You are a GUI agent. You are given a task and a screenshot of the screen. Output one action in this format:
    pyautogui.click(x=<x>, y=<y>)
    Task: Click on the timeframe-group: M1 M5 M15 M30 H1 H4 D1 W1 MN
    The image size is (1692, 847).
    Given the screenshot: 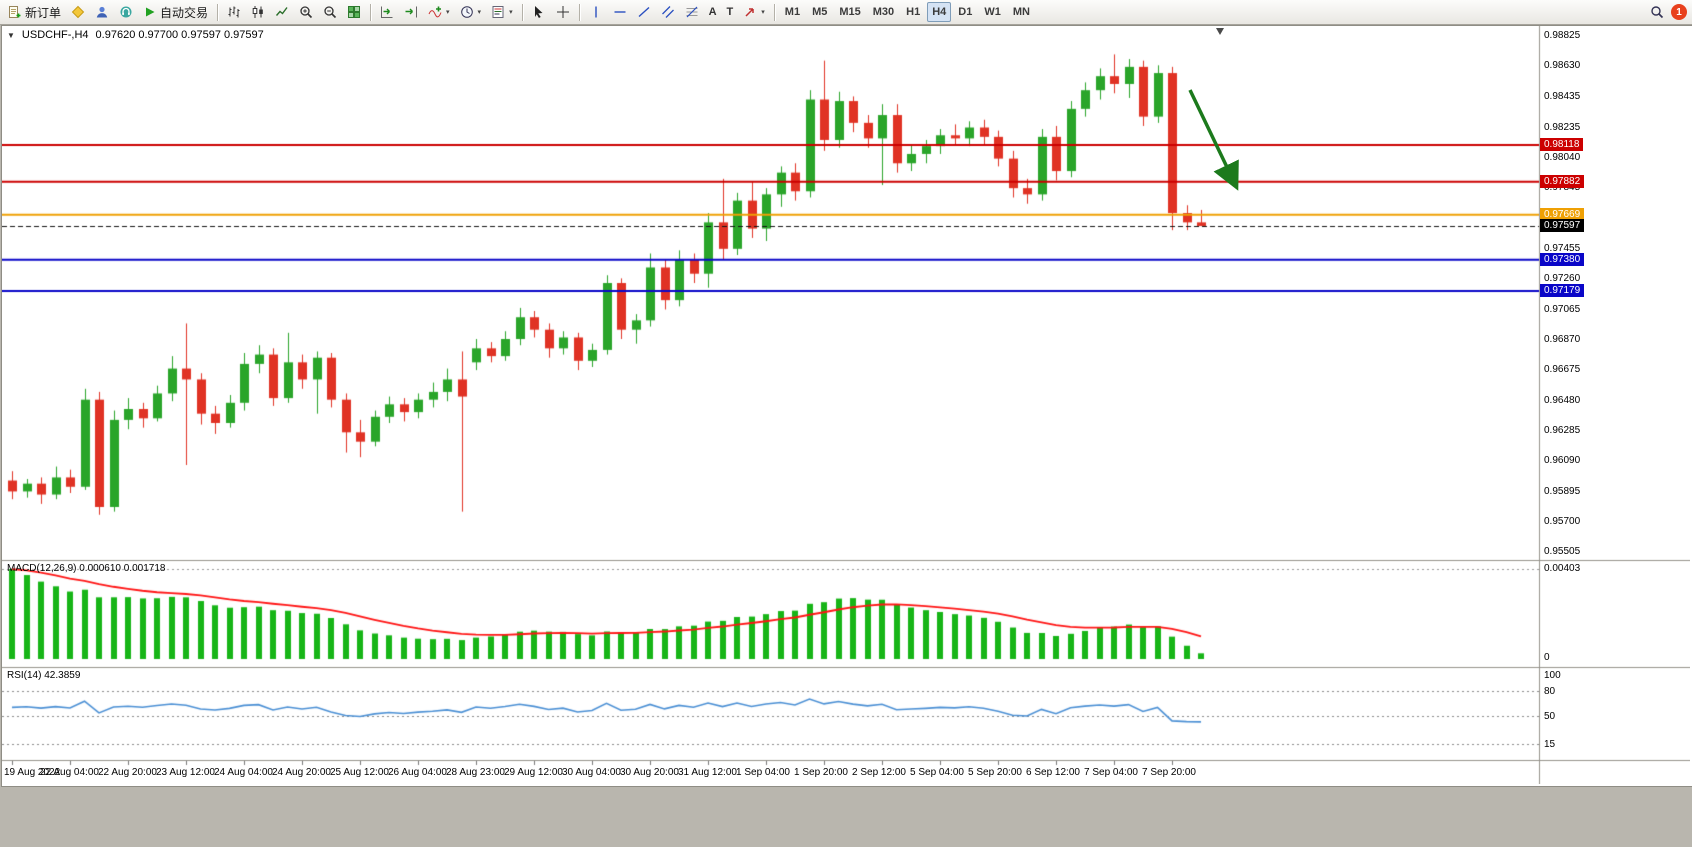 What is the action you would take?
    pyautogui.click(x=907, y=12)
    